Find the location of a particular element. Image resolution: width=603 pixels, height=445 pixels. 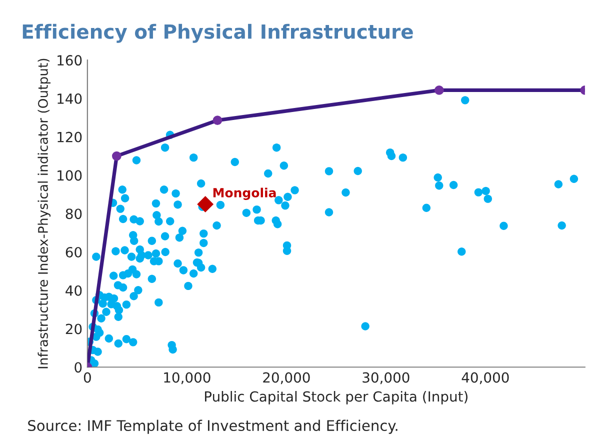

chart-title: Efficiency of Physical Infrastructure is located at coordinates (217, 33).